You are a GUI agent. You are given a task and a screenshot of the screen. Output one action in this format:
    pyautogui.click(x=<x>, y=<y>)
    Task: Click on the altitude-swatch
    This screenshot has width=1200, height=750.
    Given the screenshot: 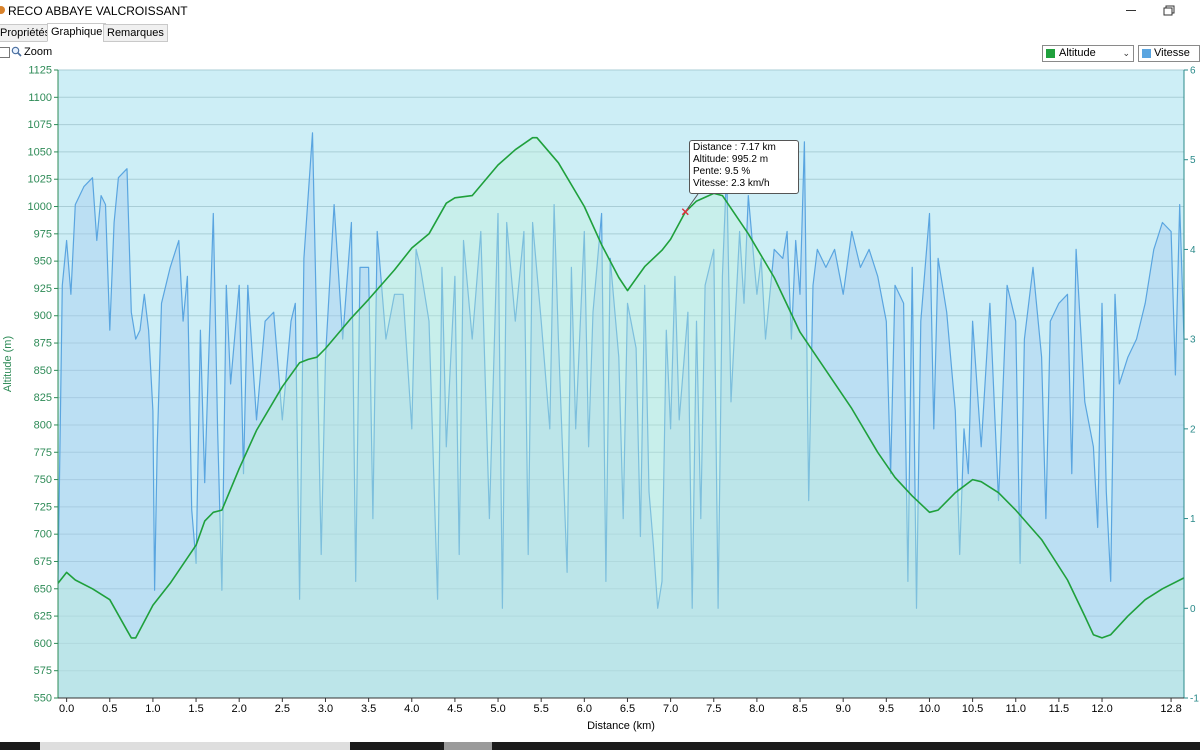 What is the action you would take?
    pyautogui.click(x=1050, y=53)
    